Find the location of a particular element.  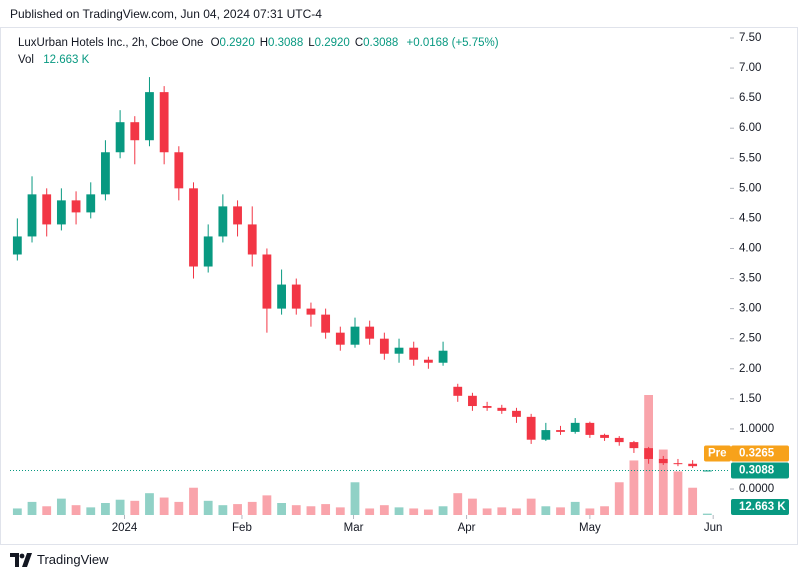

x-tick-label: Feb is located at coordinates (242, 528).